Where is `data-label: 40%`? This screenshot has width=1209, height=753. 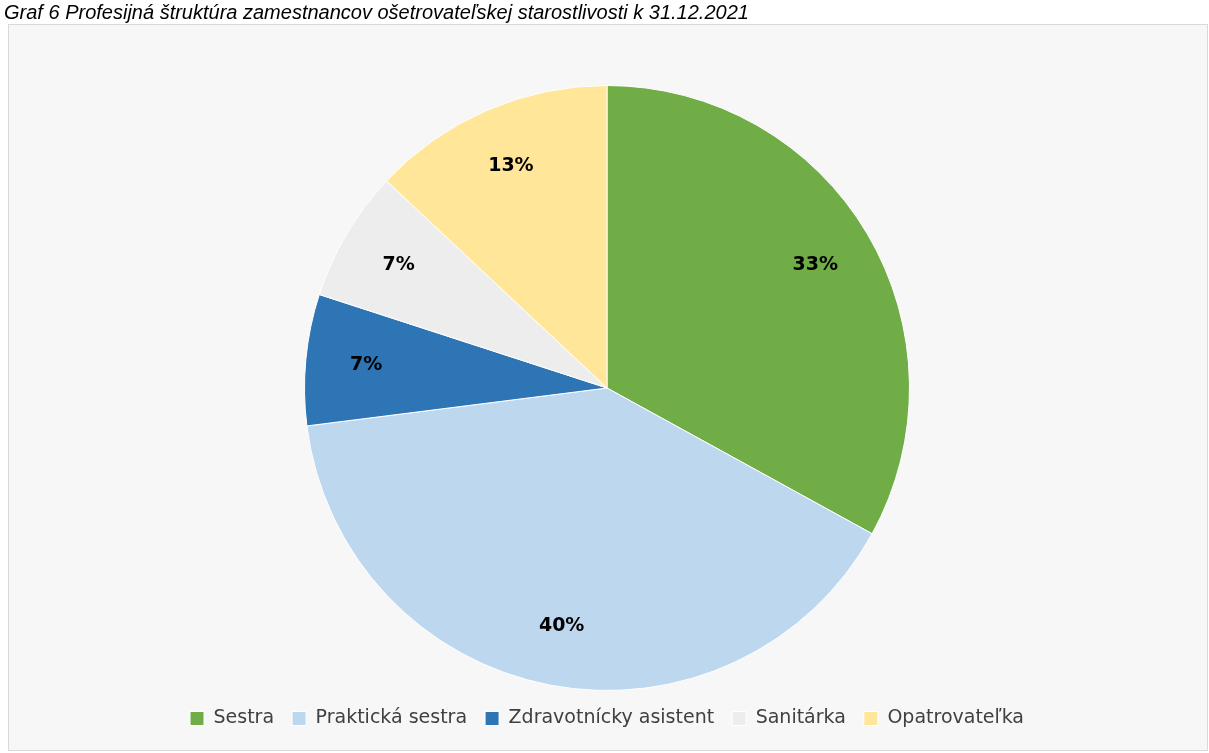 data-label: 40% is located at coordinates (561, 623).